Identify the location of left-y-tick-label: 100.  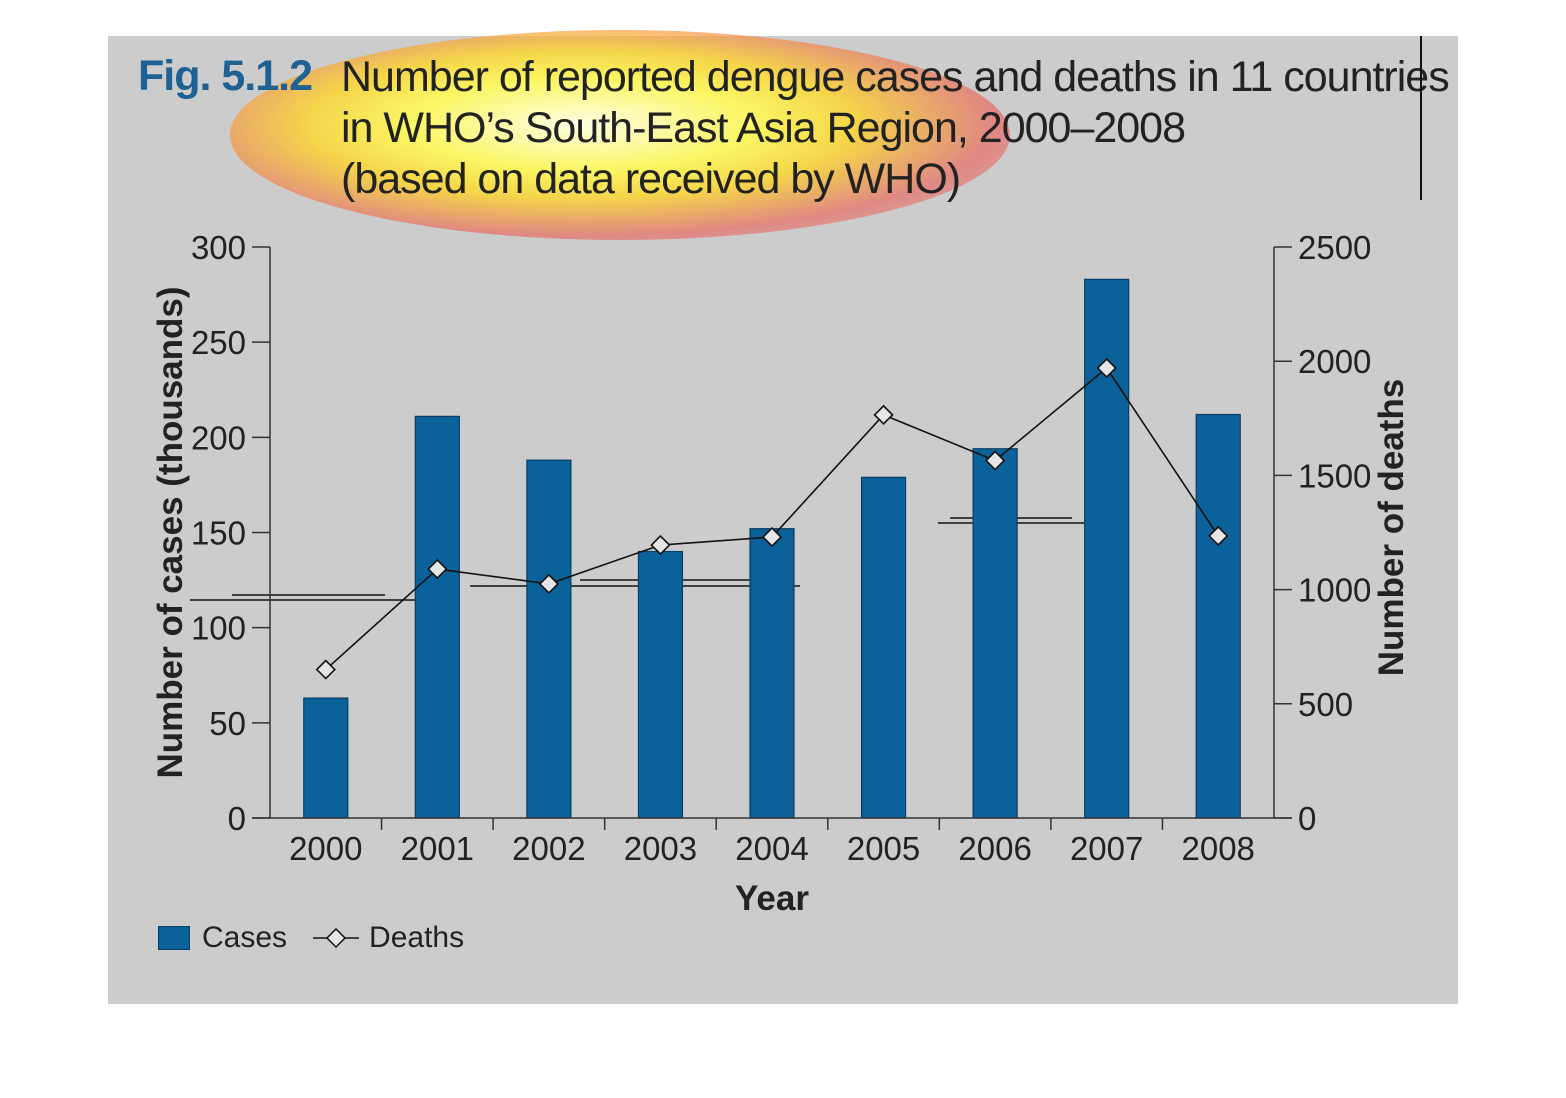
(218, 628).